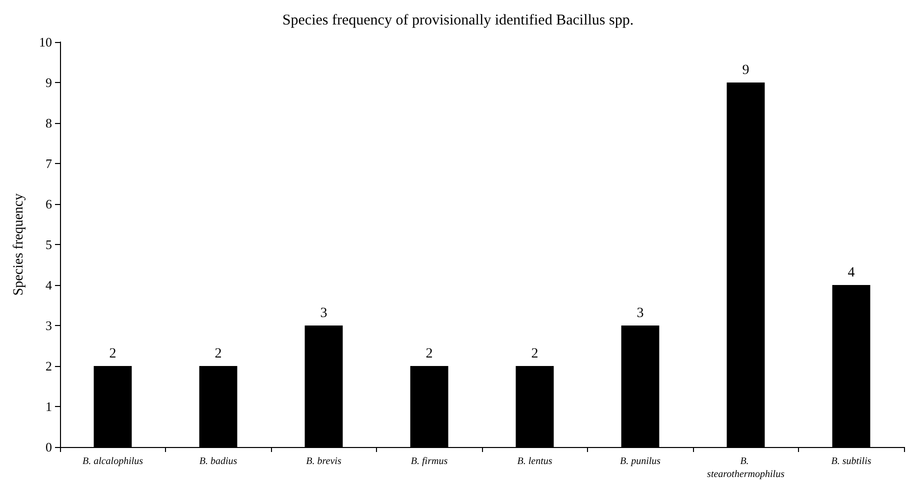 The image size is (916, 481). What do you see at coordinates (49, 447) in the screenshot?
I see `y-tick-label: 0` at bounding box center [49, 447].